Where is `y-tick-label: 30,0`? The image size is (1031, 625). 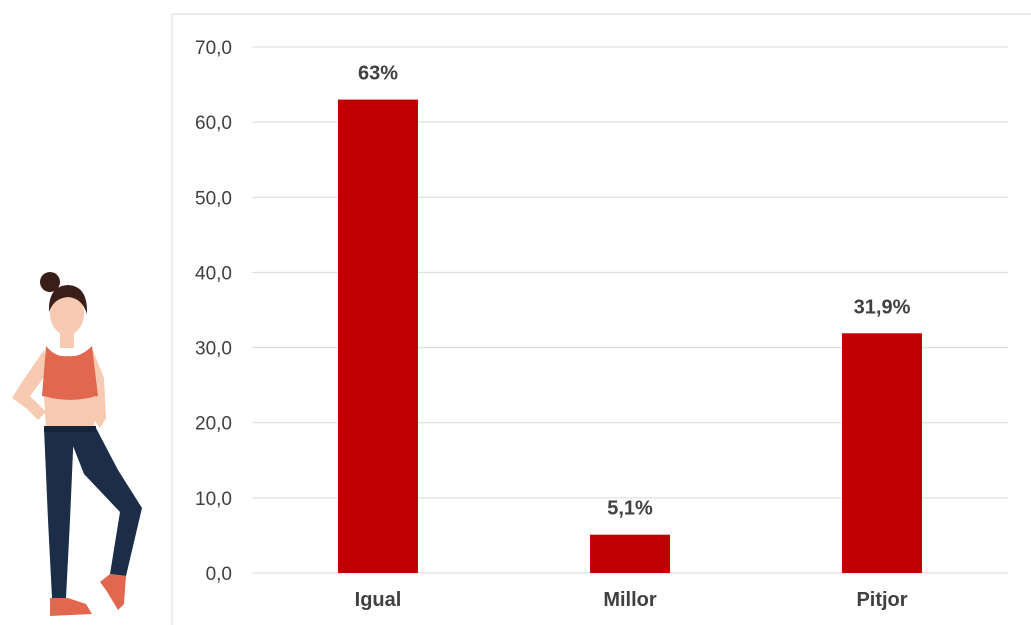 y-tick-label: 30,0 is located at coordinates (213, 349).